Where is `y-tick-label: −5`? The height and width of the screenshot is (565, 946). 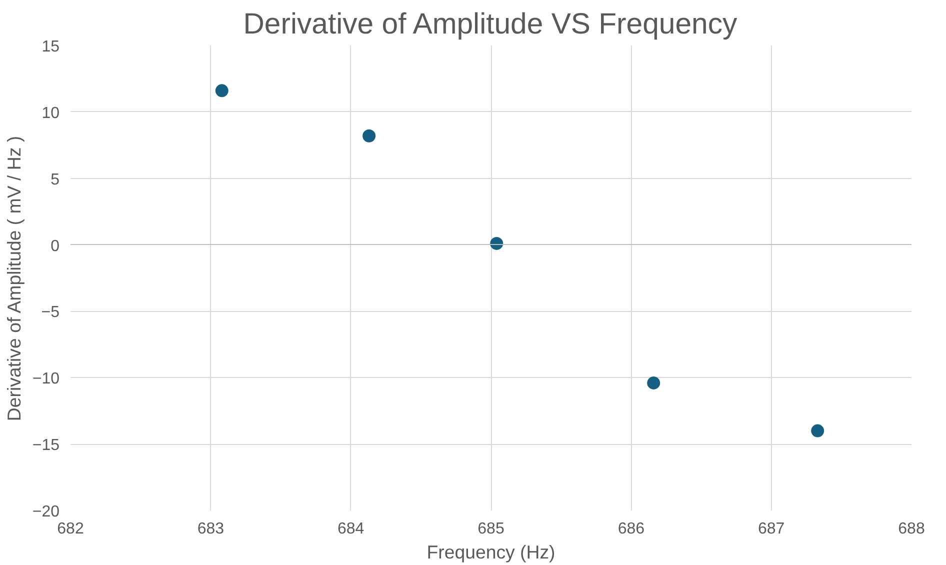
y-tick-label: −5 is located at coordinates (50, 313).